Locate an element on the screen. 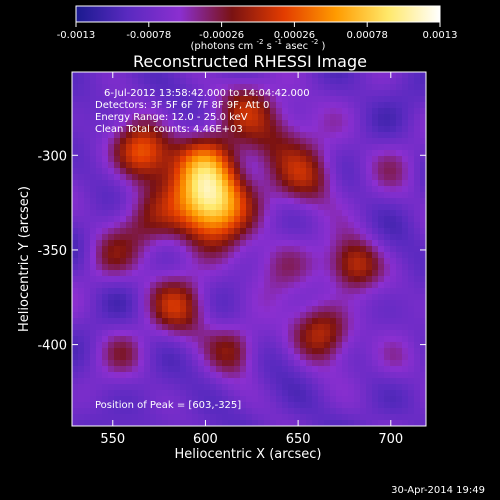 Image resolution: width=500 pixels, height=500 pixels. colorbar-unit-label: (photons cm -2 s -1 asec -2 ) is located at coordinates (258, 44).